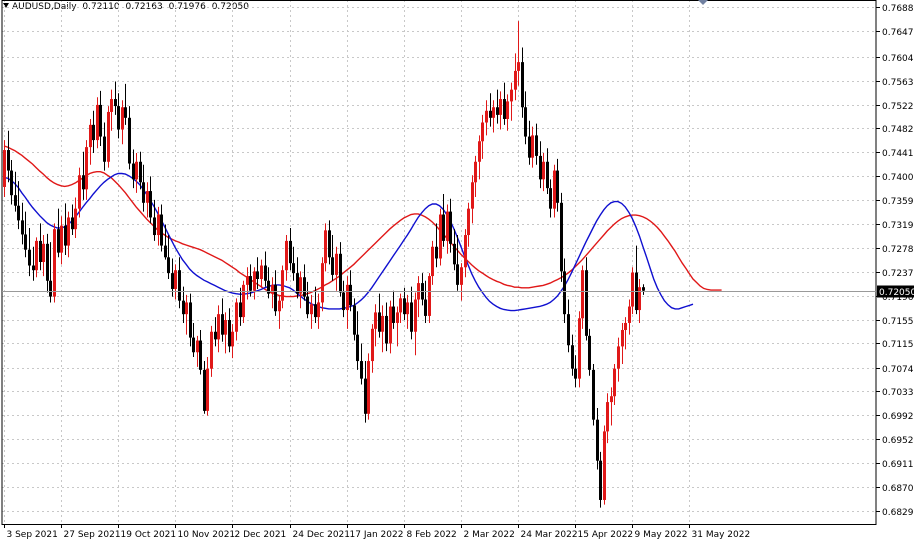 This screenshot has height=540, width=914. I want to click on price-label: 0.72050, so click(896, 293).